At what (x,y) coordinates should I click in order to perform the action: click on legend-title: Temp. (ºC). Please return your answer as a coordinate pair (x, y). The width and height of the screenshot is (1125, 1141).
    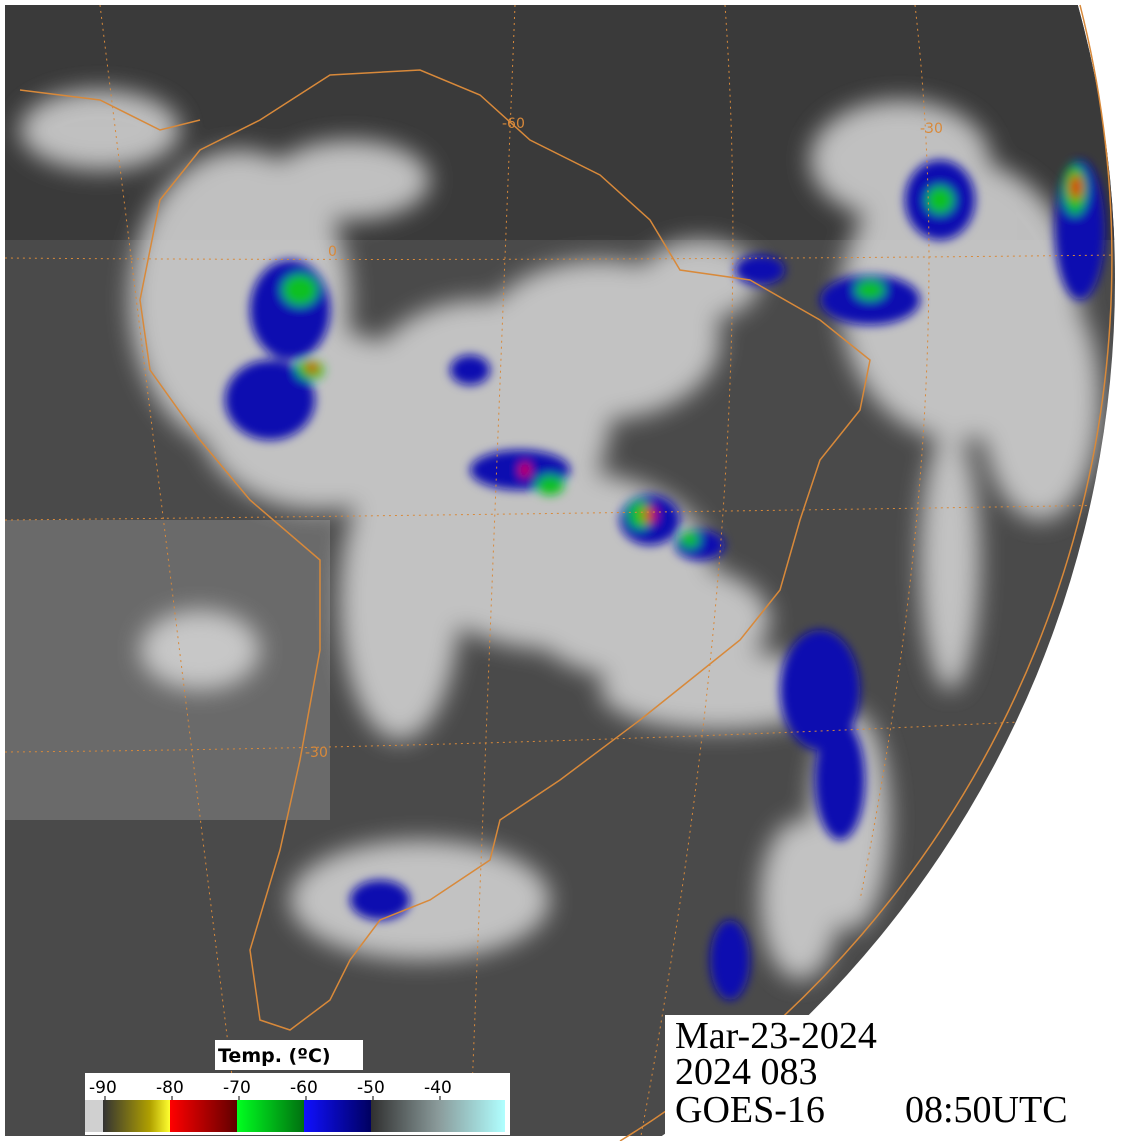
    Looking at the image, I should click on (274, 1056).